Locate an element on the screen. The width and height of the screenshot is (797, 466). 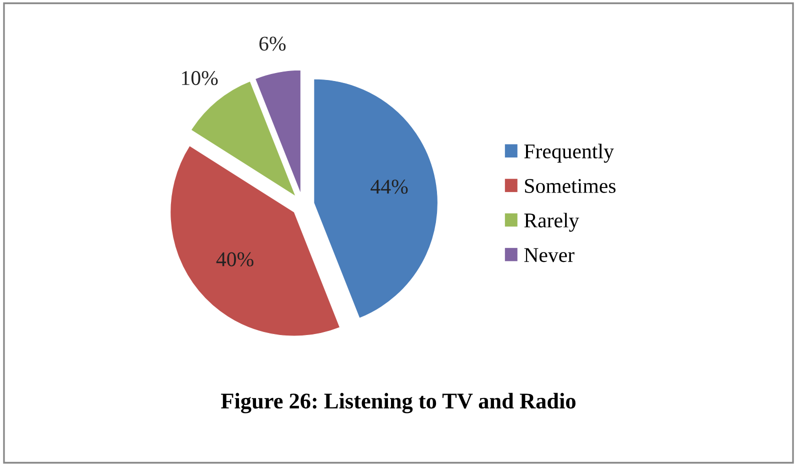
data-label: 10% is located at coordinates (200, 78).